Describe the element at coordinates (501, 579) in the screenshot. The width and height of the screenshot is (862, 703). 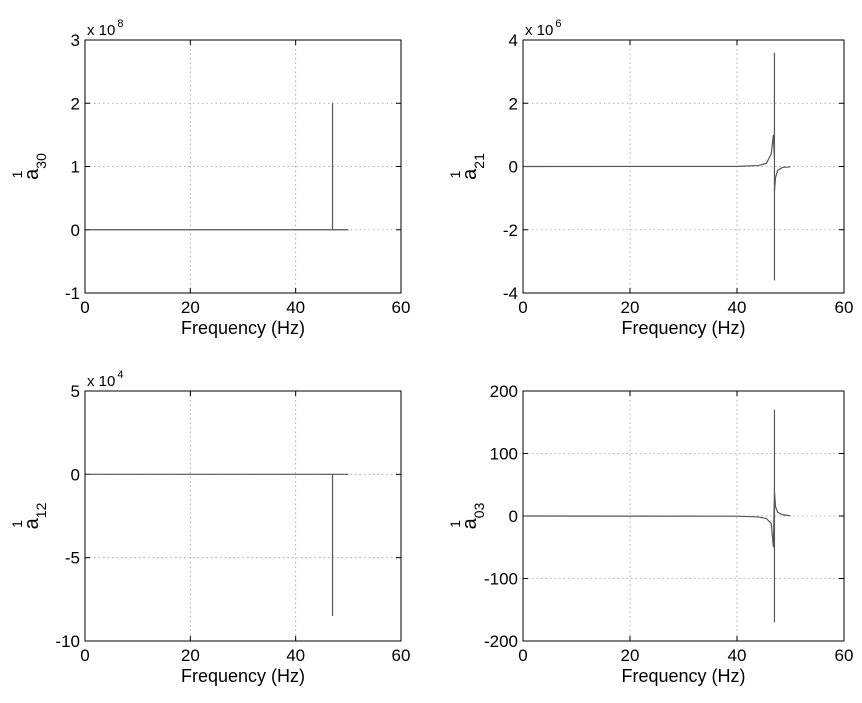
I see `y-tick-label: -100` at that location.